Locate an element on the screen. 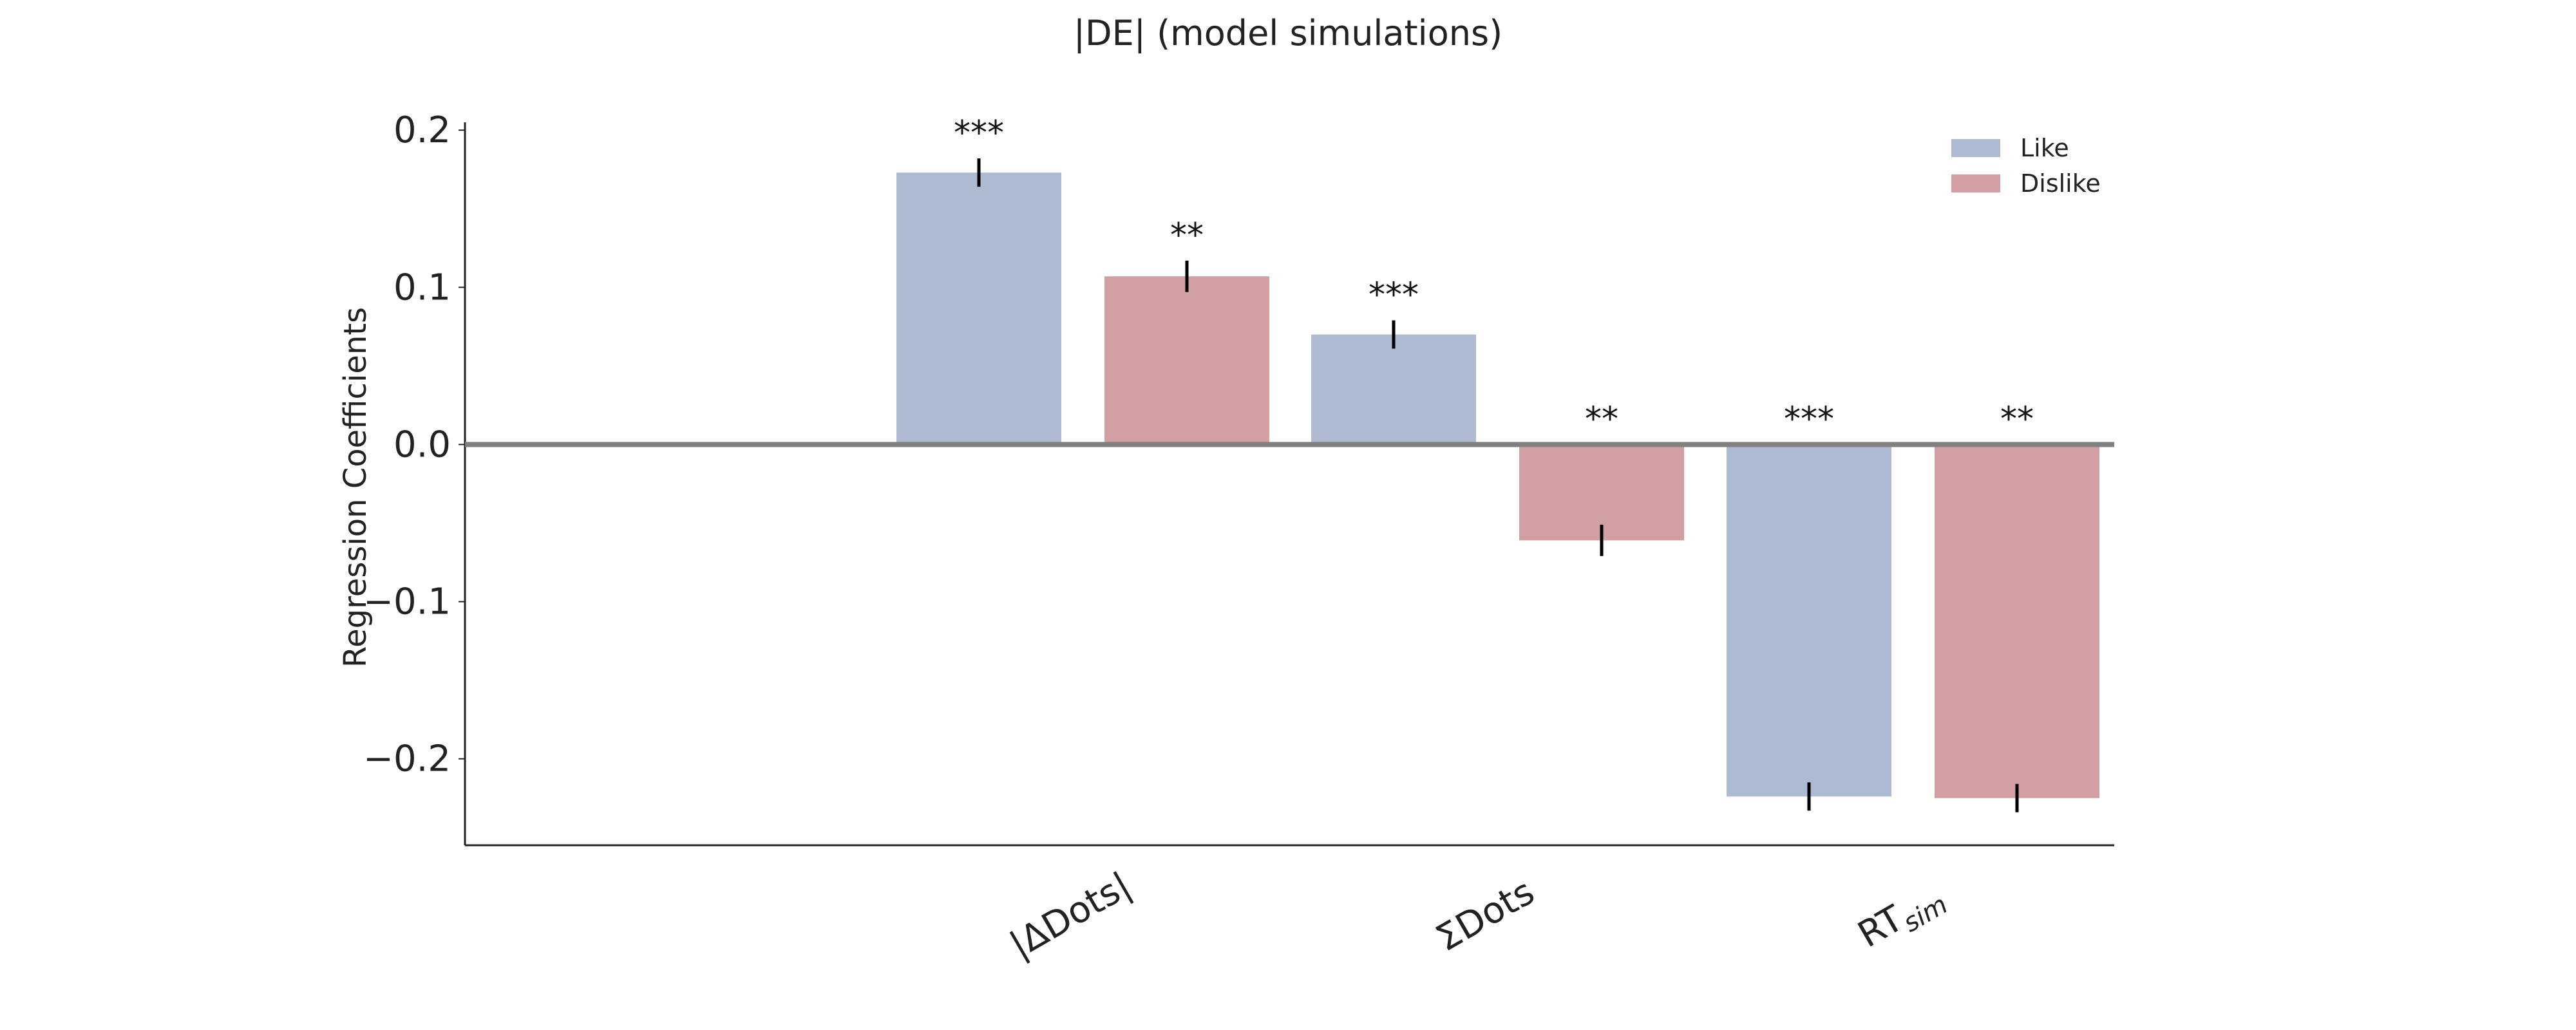  y-tick-label: −0.2 is located at coordinates (407, 759).